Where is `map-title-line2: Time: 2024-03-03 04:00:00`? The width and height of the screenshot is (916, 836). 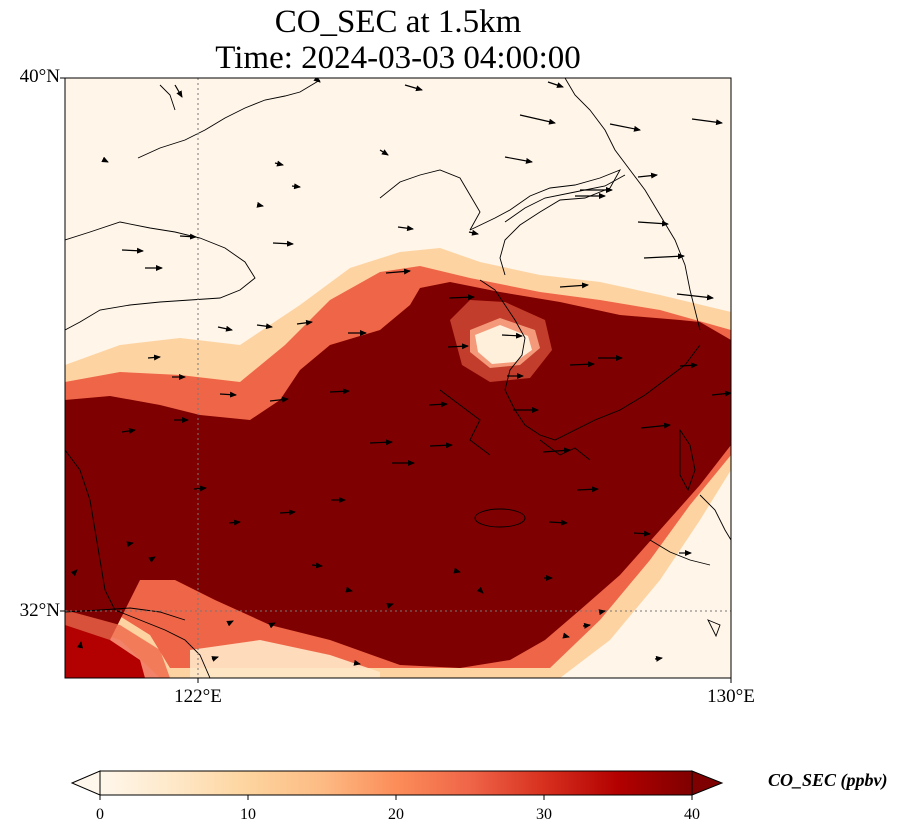
map-title-line2: Time: 2024-03-03 04:00:00 is located at coordinates (398, 58).